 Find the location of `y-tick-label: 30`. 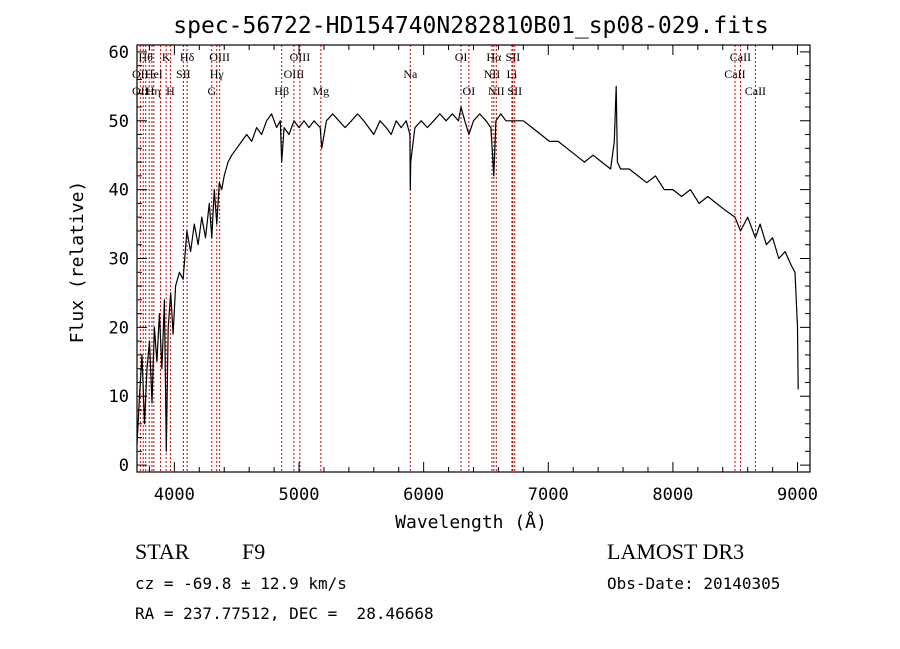

y-tick-label: 30 is located at coordinates (119, 260).